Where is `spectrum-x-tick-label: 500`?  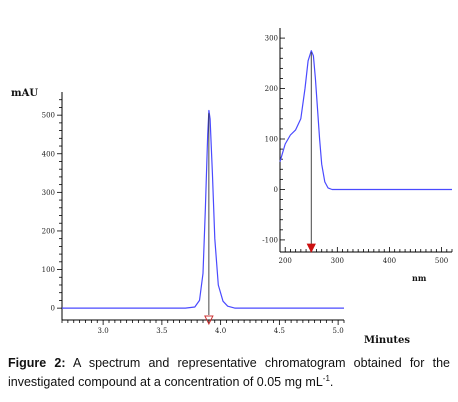 spectrum-x-tick-label: 500 is located at coordinates (441, 261).